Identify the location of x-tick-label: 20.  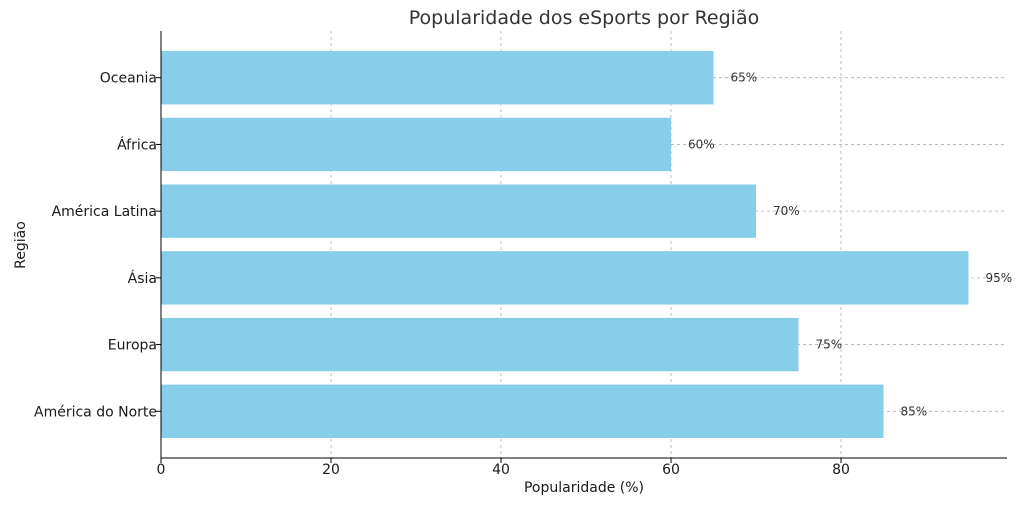
(331, 470).